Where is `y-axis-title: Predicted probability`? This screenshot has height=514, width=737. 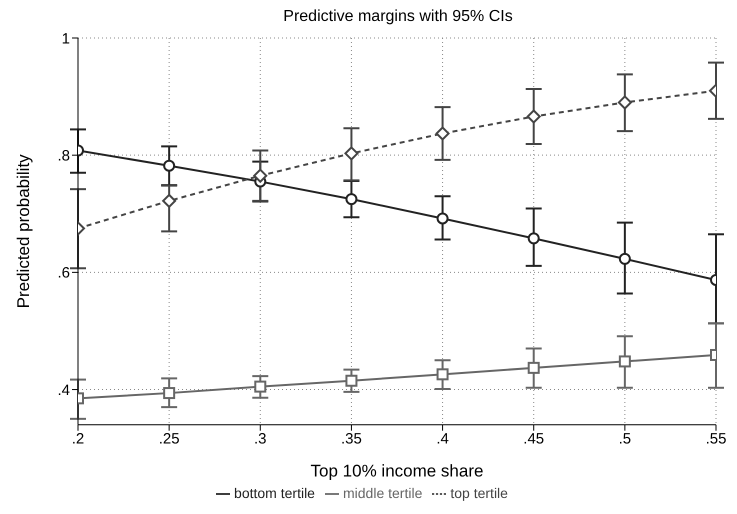
y-axis-title: Predicted probability is located at coordinates (24, 231).